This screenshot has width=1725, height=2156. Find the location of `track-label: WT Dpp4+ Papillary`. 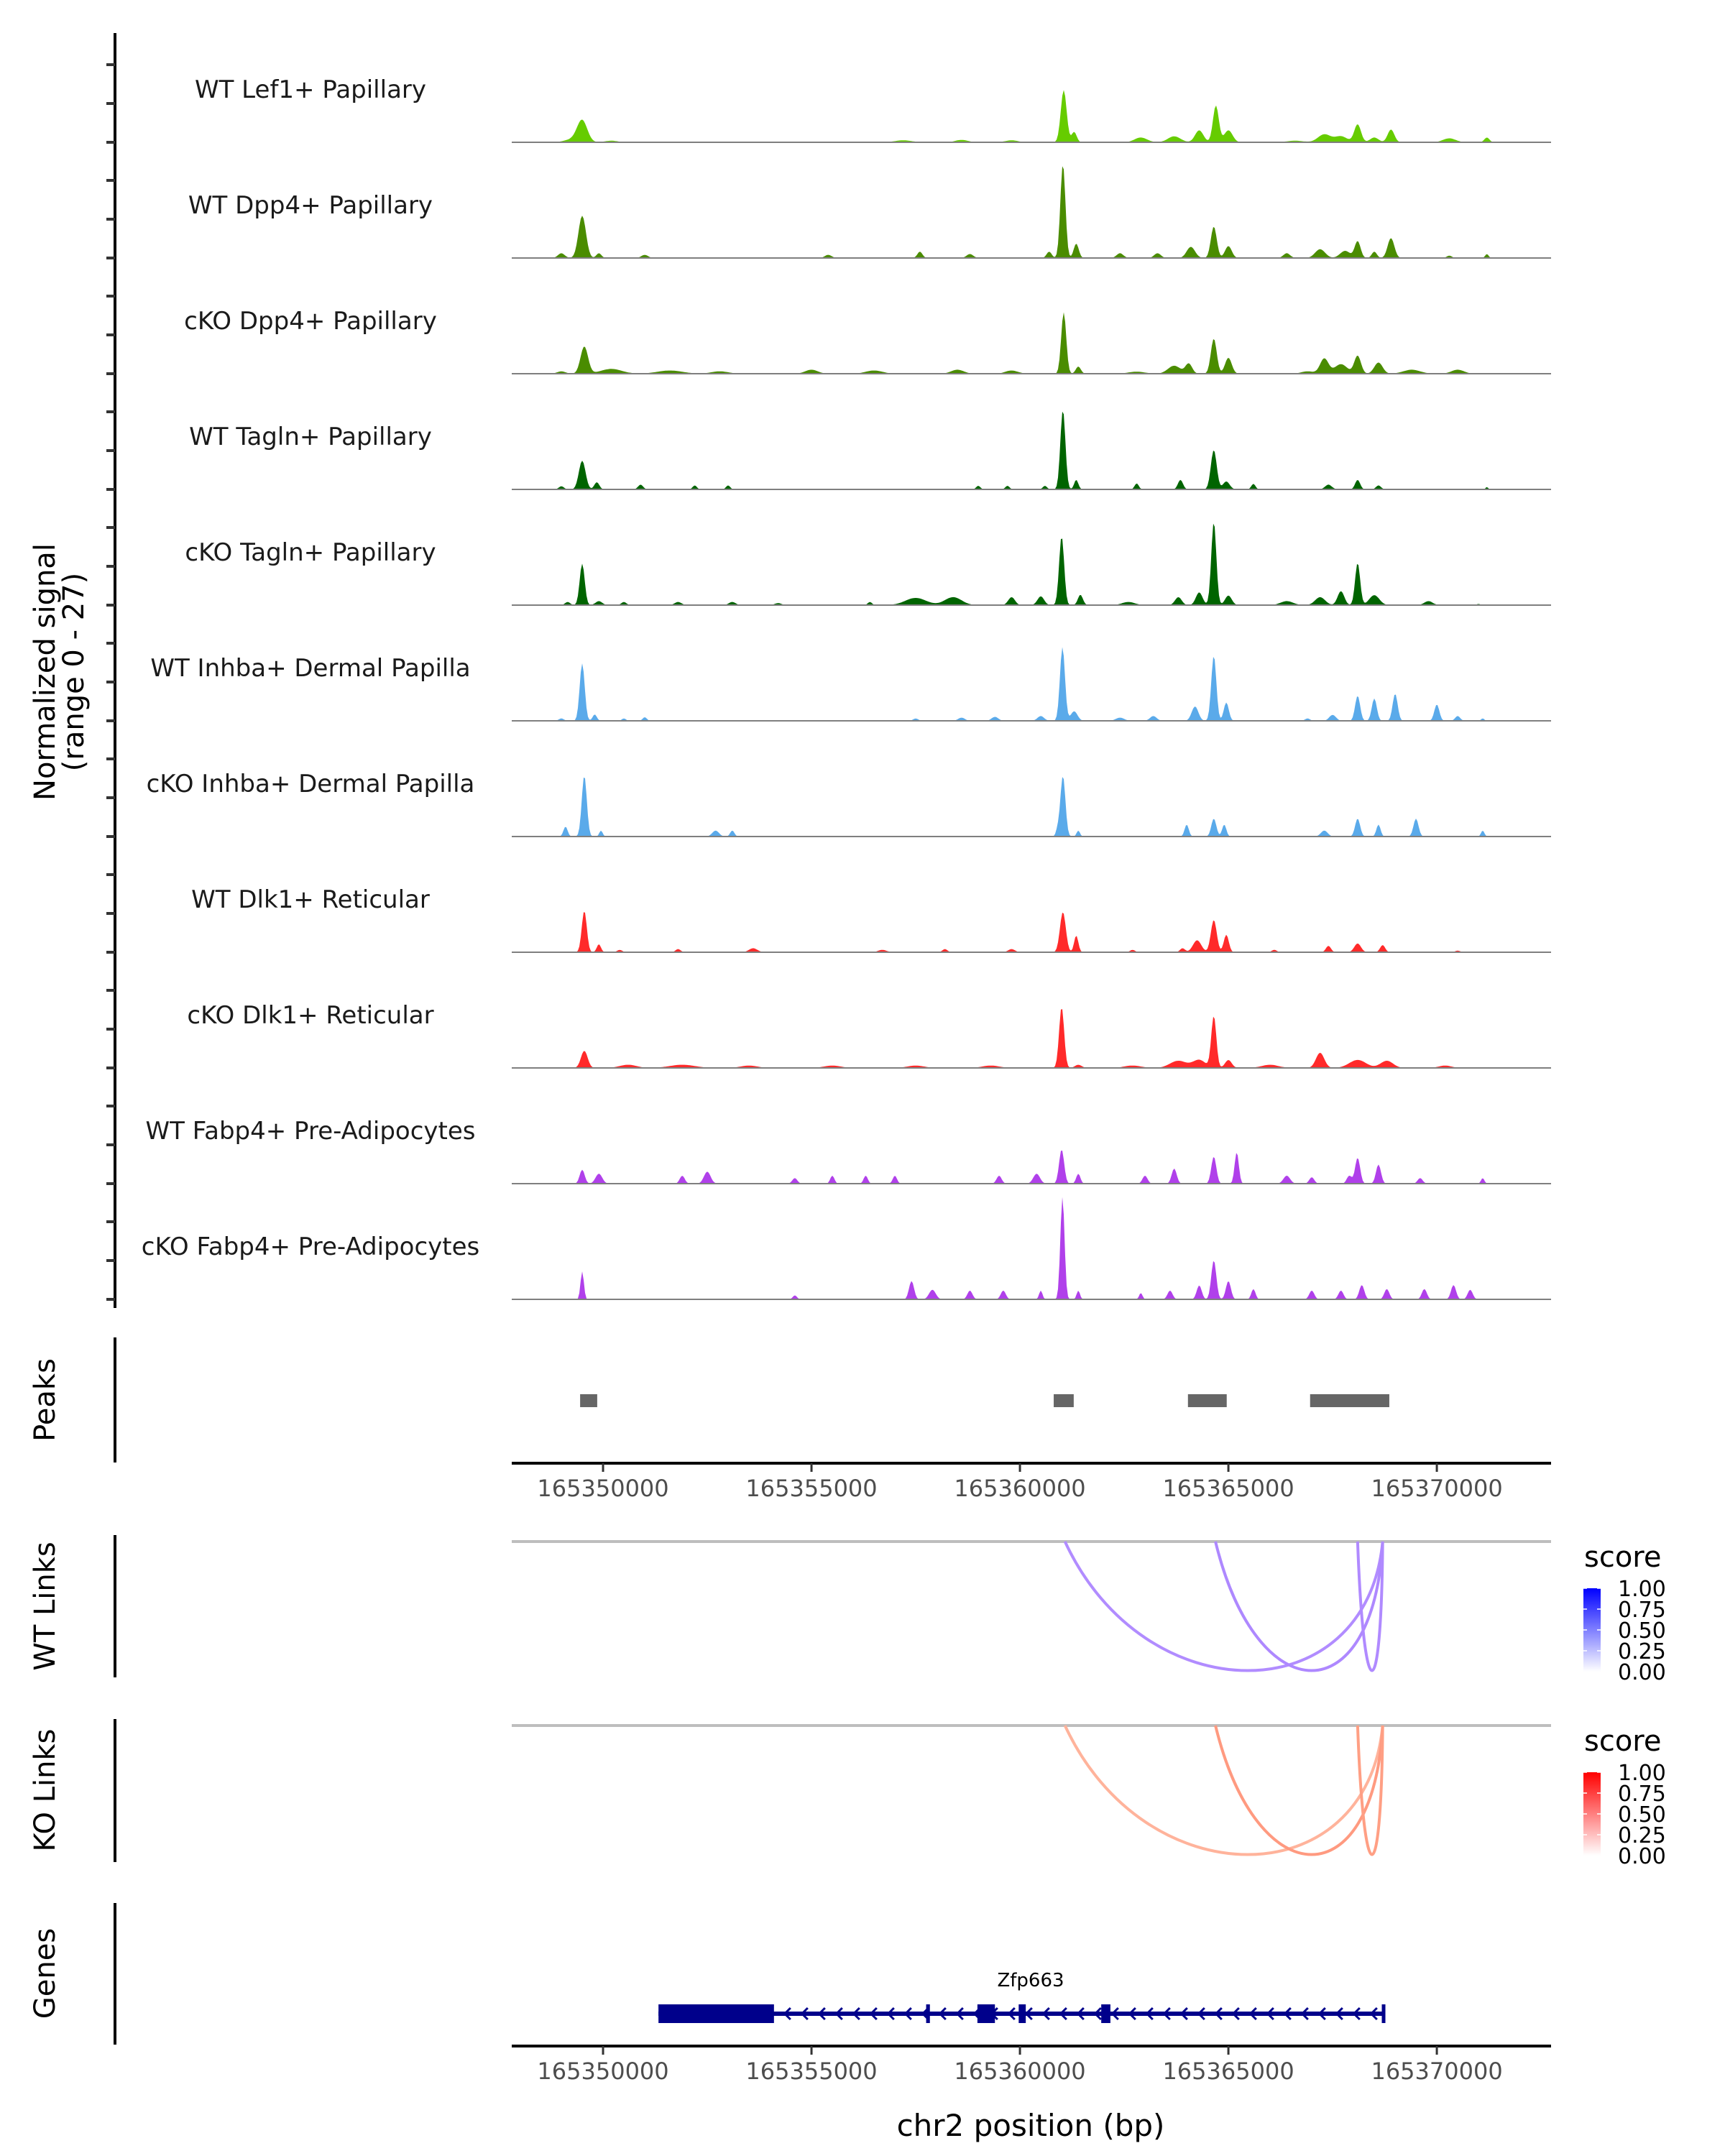

track-label: WT Dpp4+ Papillary is located at coordinates (310, 205).